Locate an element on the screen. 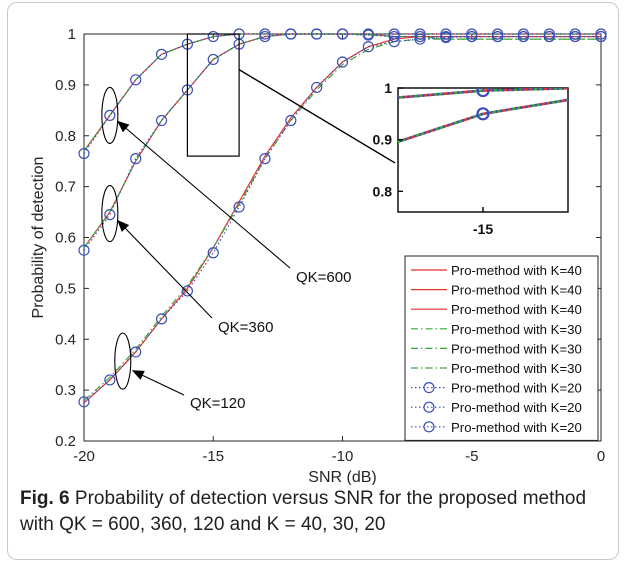 This screenshot has height=565, width=625. inset-series-group is located at coordinates (483, 116).